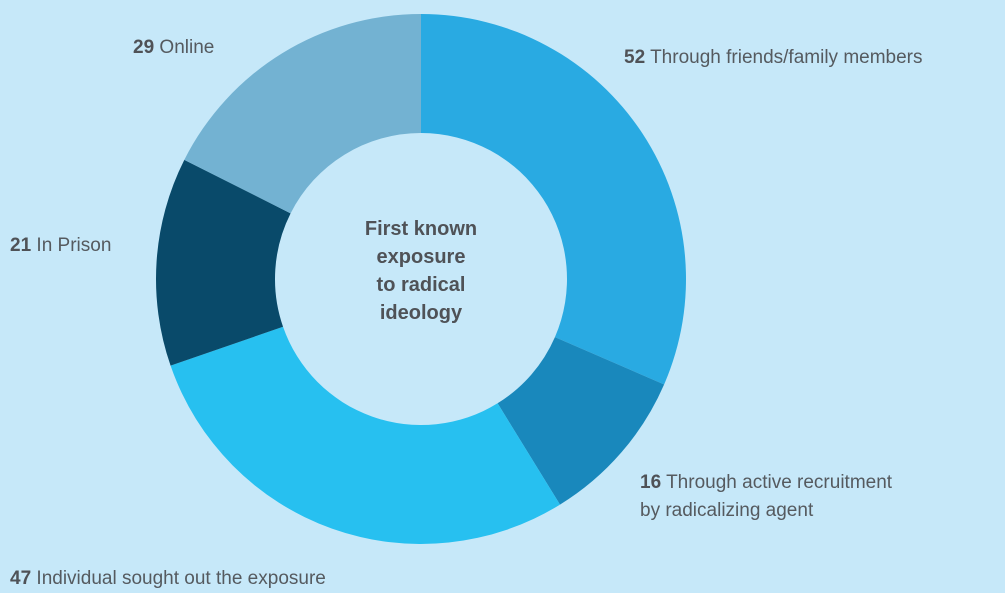 This screenshot has height=593, width=1005. I want to click on chart-center-title: First known exposure to radical ideology, so click(421, 271).